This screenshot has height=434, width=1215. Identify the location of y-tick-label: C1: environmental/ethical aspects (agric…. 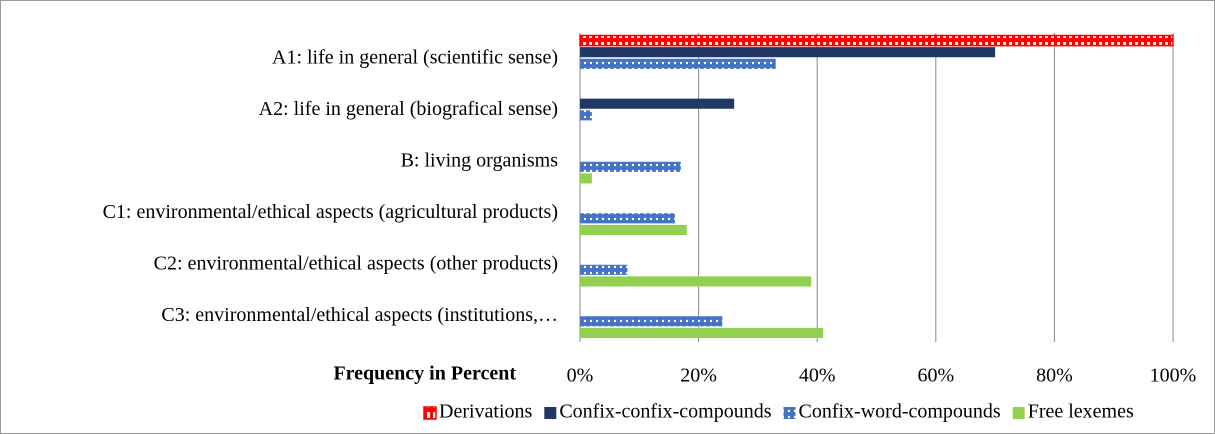
(330, 212).